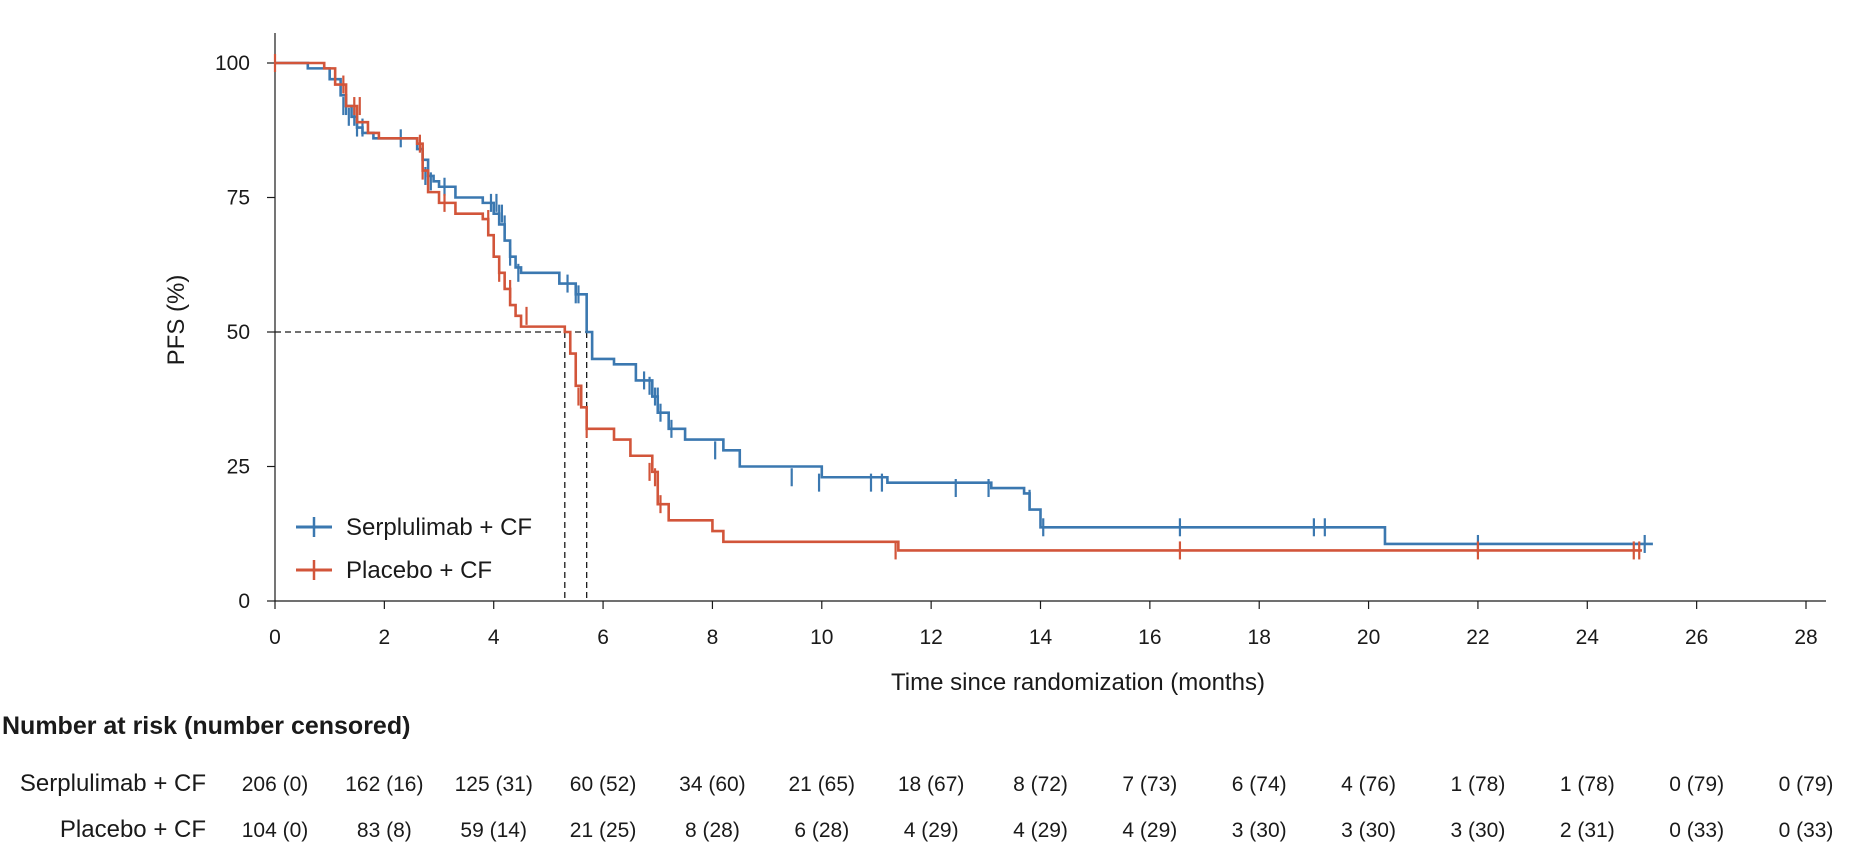 The width and height of the screenshot is (1866, 858). What do you see at coordinates (1805, 637) in the screenshot?
I see `x-tick-label: 28` at bounding box center [1805, 637].